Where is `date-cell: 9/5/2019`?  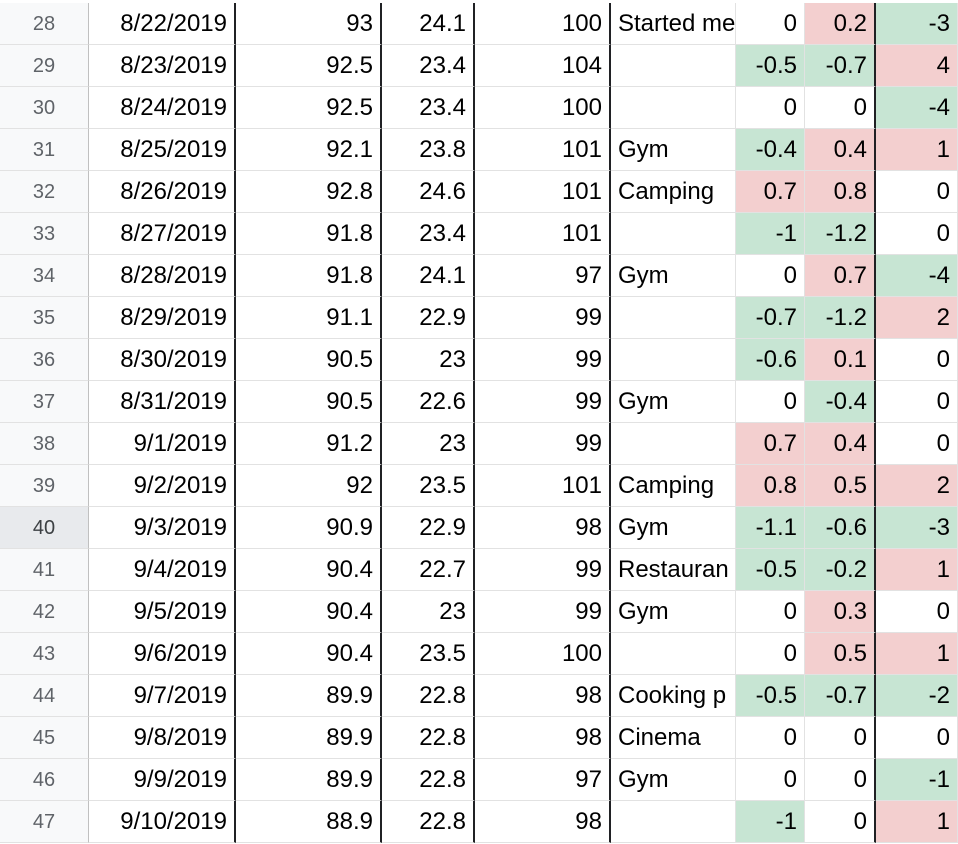 date-cell: 9/5/2019 is located at coordinates (162, 612).